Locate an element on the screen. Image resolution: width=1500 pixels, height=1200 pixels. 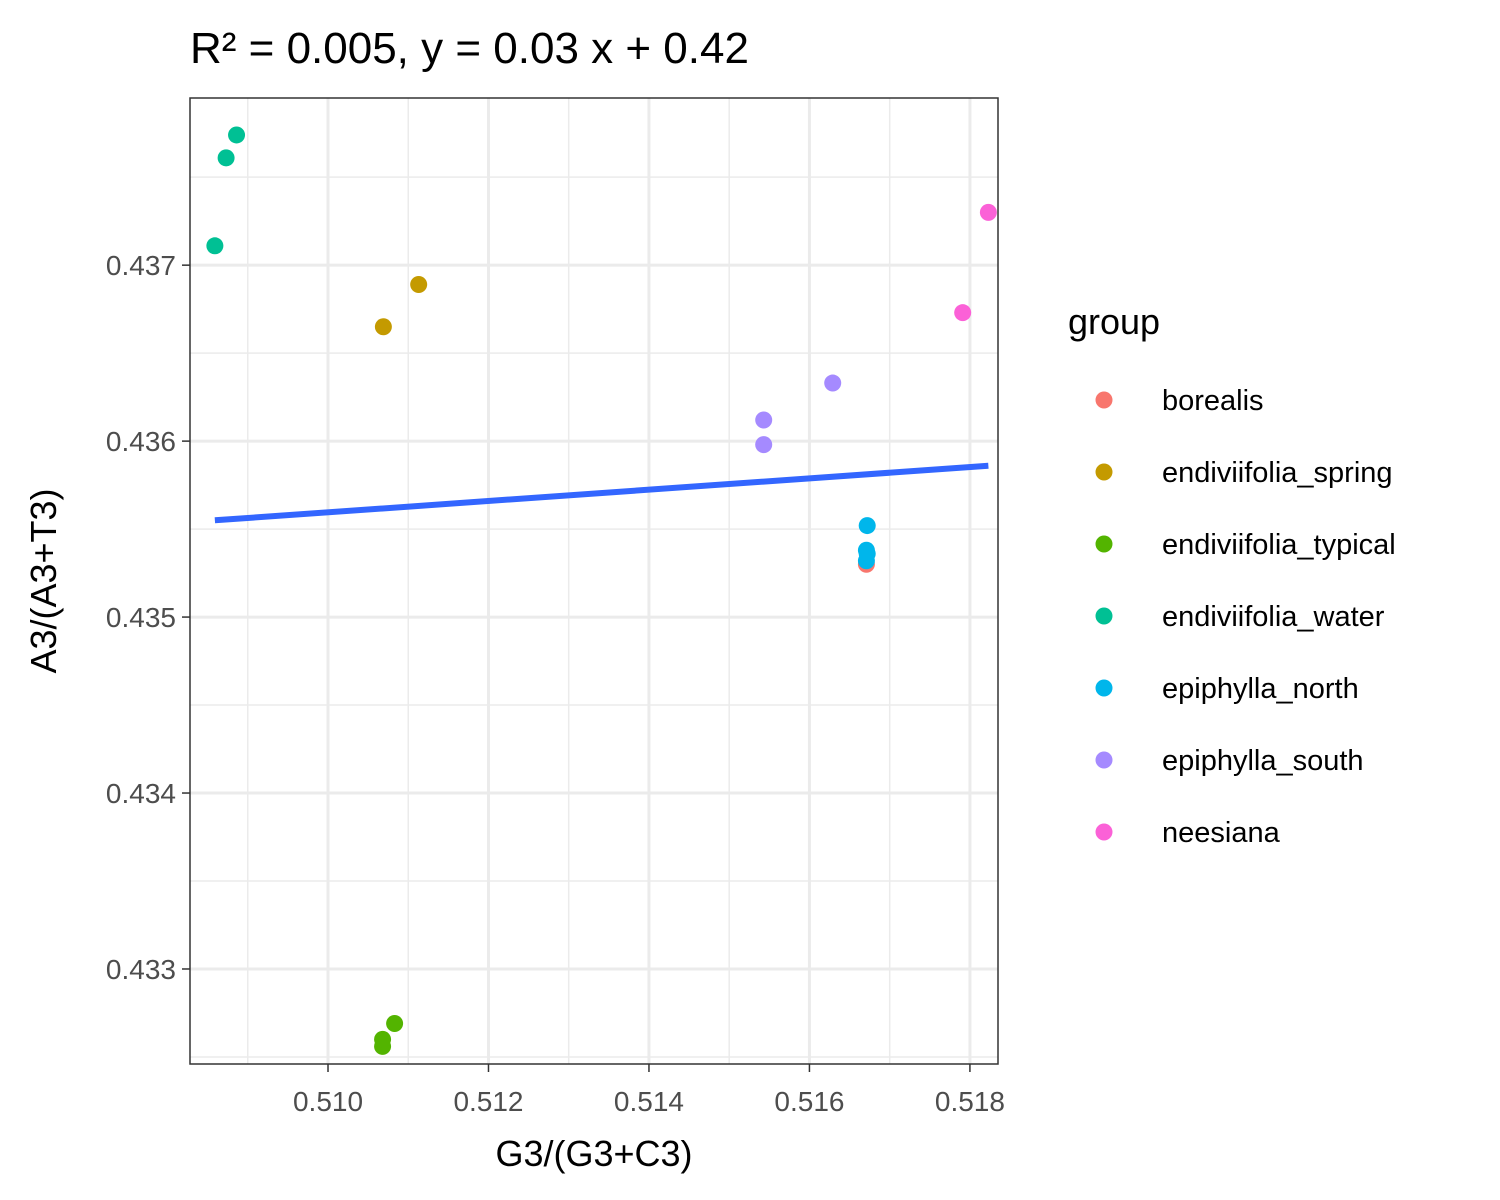
chart-title: R² = 0.005, y = 0.03 x + 0.42 is located at coordinates (469, 48).